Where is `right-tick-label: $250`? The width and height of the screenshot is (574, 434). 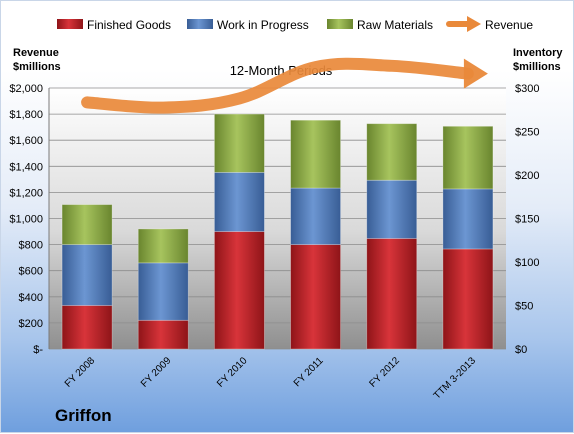 right-tick-label: $250 is located at coordinates (527, 133).